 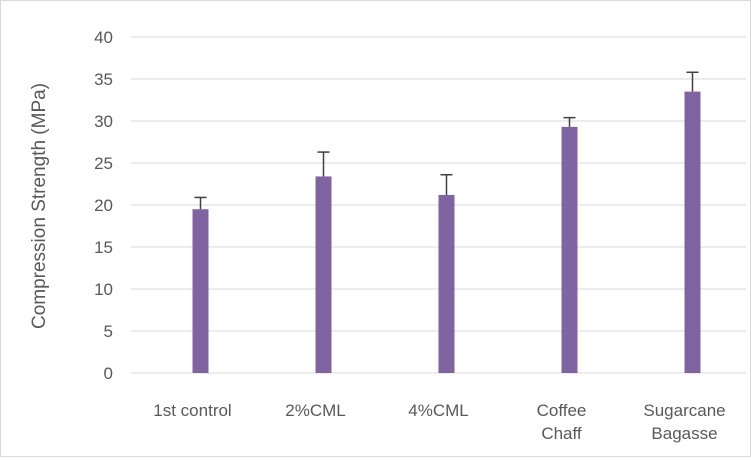 I want to click on x-tick-label: Sugarcane Bagasse, so click(x=684, y=422).